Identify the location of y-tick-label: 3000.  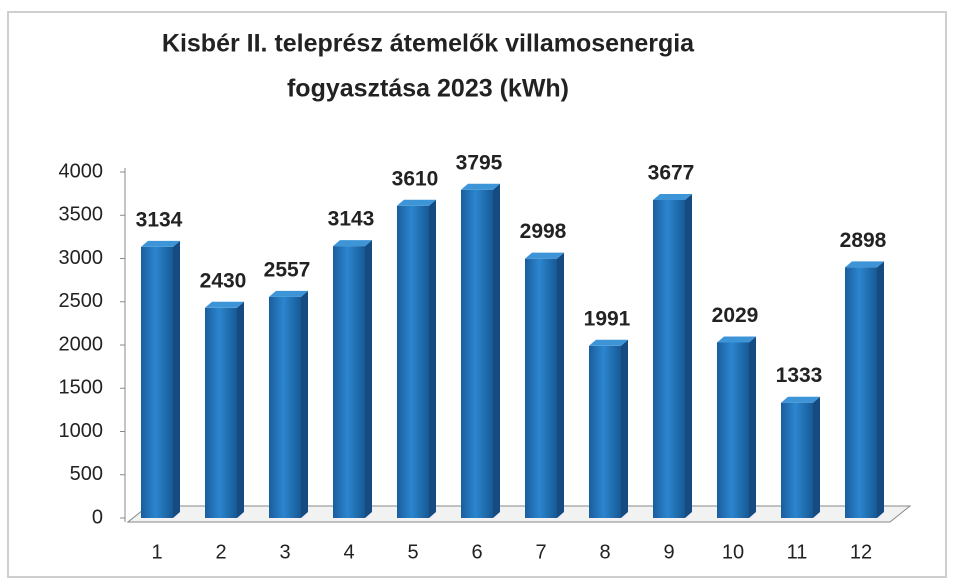
(81, 258).